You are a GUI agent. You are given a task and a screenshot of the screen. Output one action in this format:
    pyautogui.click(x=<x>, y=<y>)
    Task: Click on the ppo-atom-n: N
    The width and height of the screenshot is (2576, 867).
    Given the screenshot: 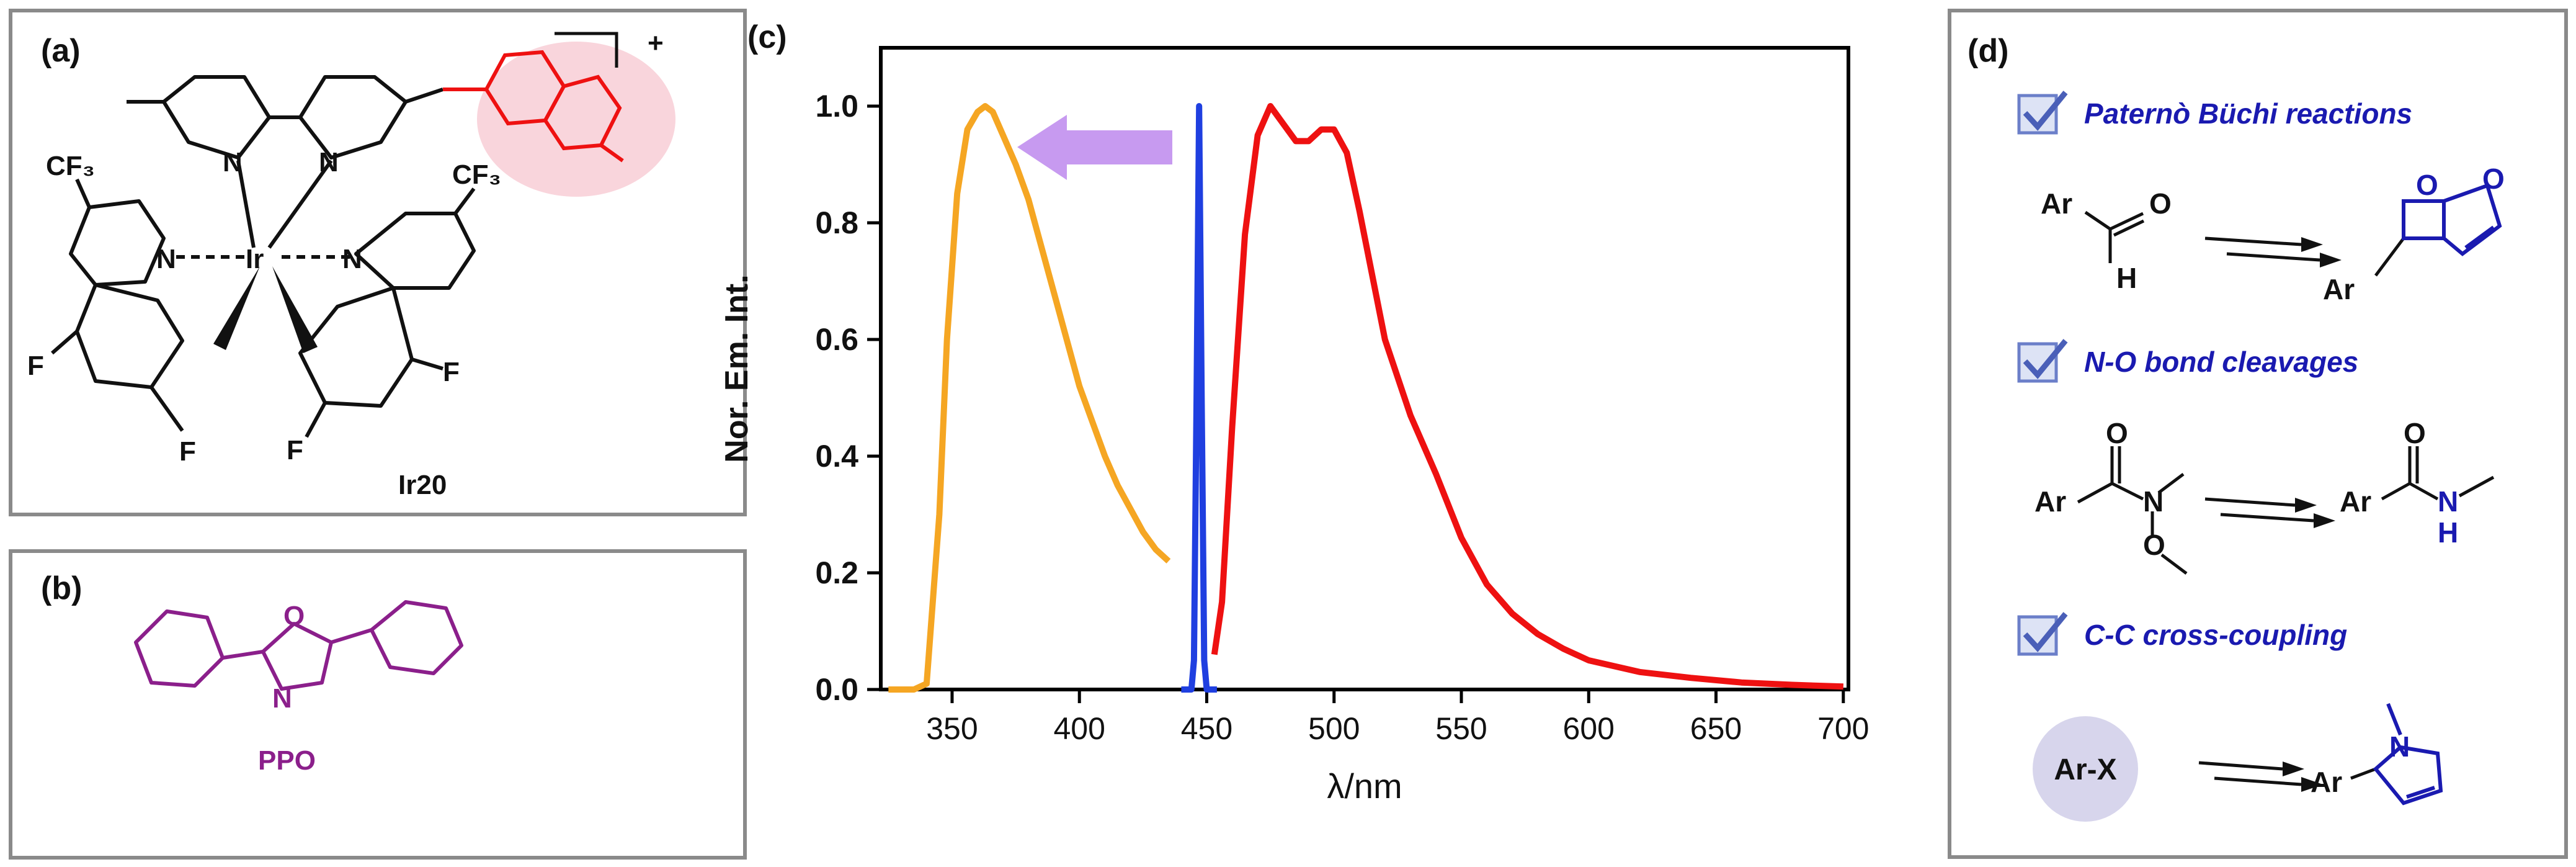 What is the action you would take?
    pyautogui.click(x=282, y=698)
    